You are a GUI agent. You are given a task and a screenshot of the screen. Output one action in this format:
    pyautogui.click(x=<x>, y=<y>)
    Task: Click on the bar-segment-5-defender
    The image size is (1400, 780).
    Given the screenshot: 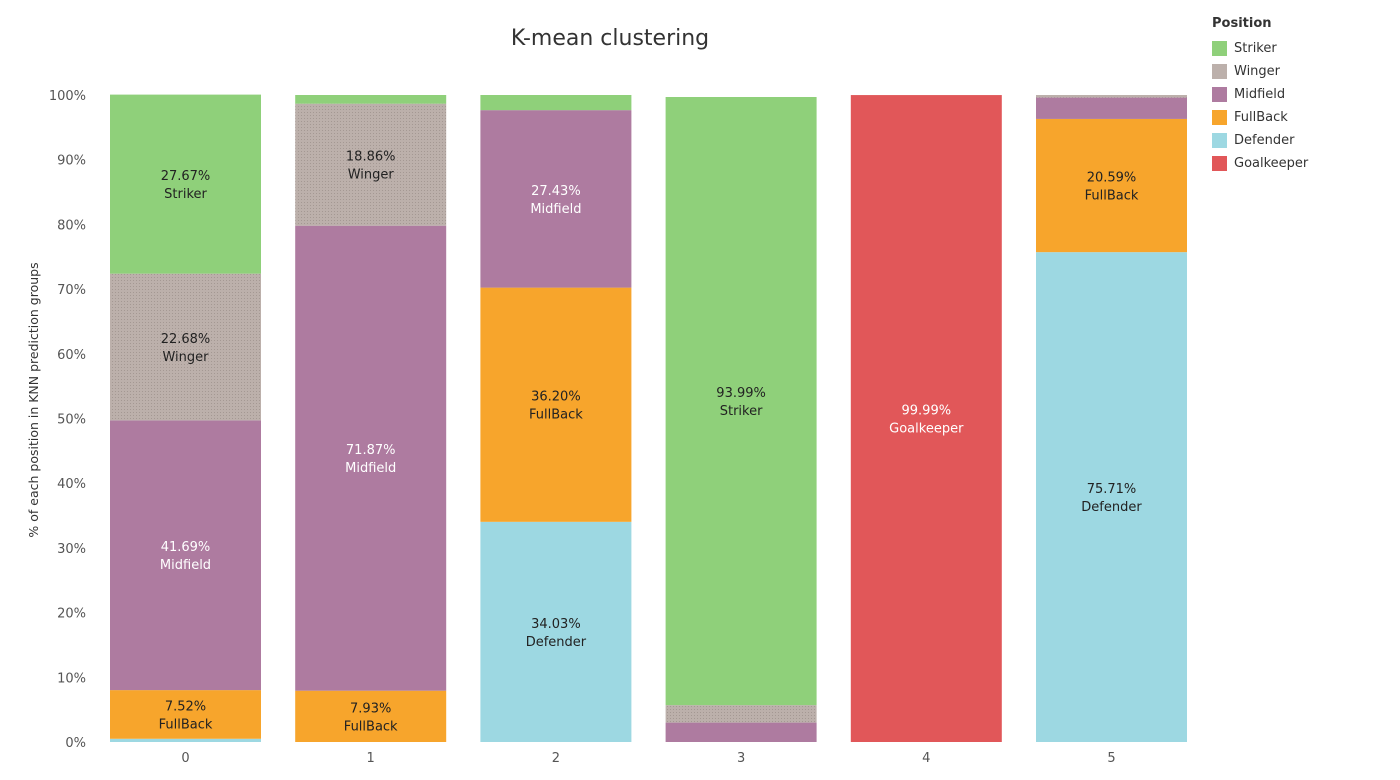 What is the action you would take?
    pyautogui.click(x=1111, y=497)
    